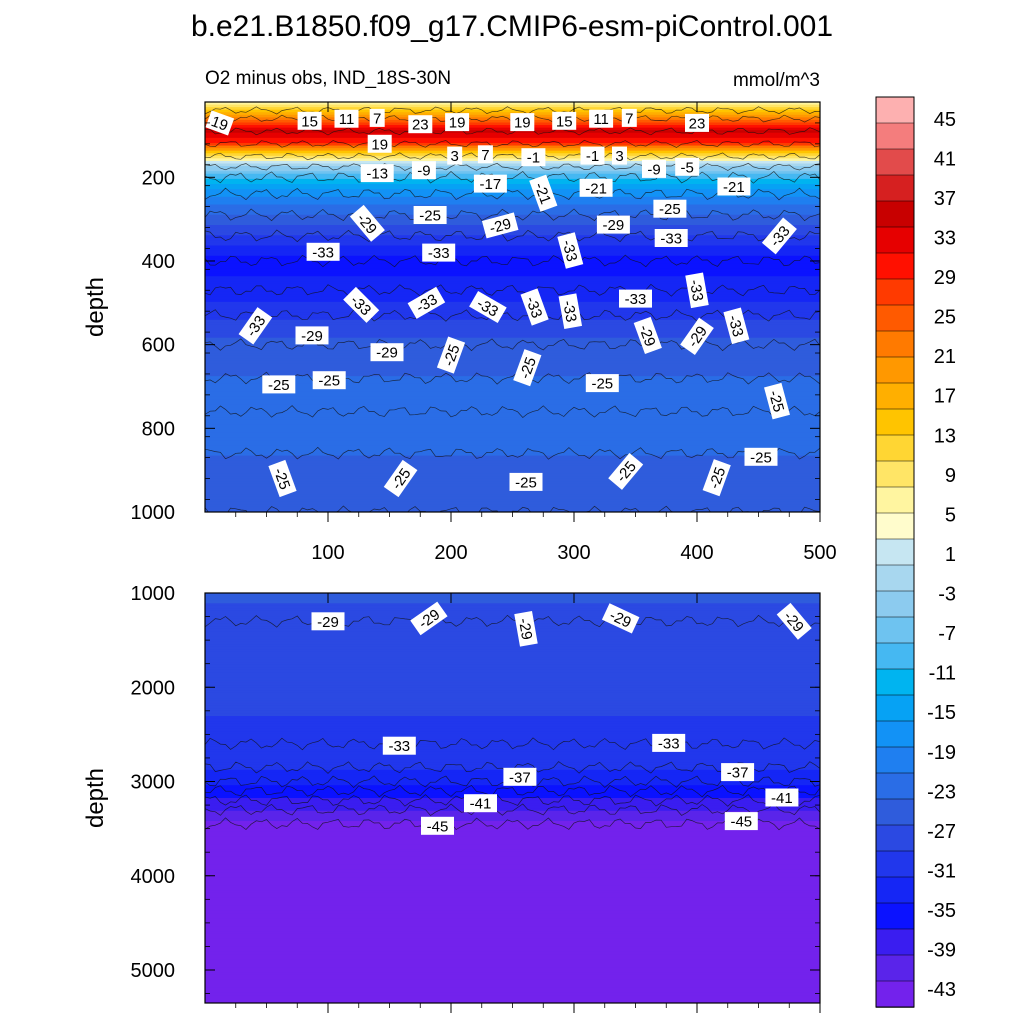 This screenshot has width=1024, height=1024. What do you see at coordinates (95, 798) in the screenshot?
I see `lower-y-axis-label: depth` at bounding box center [95, 798].